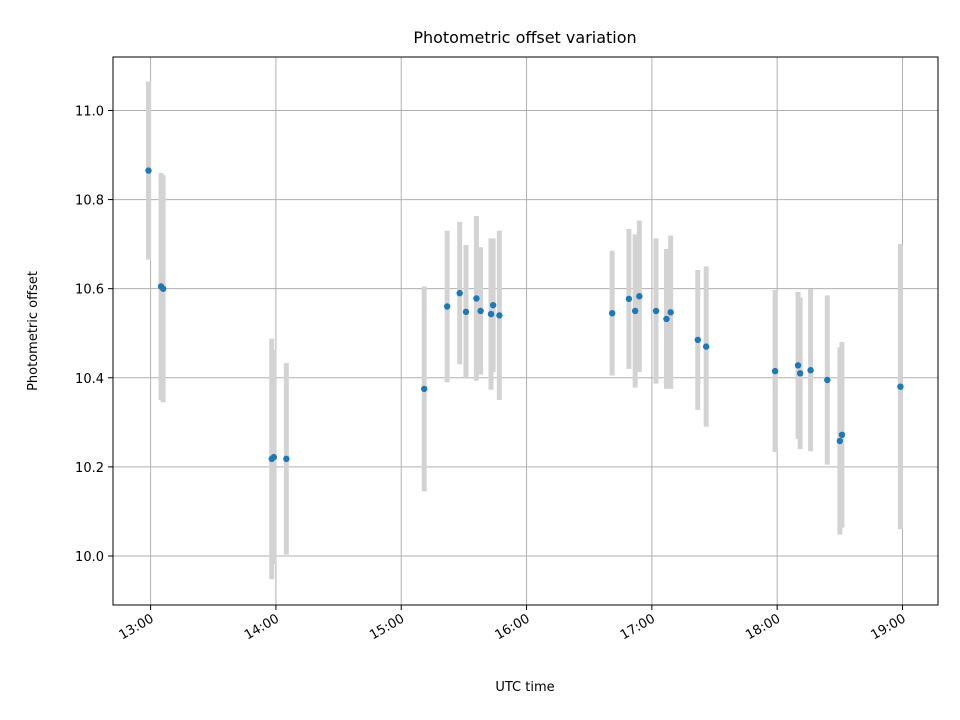 This screenshot has width=960, height=720. I want to click on y-tick-layer: 10.0 10.2 10.4 10.6 10.8 11.0, so click(94, 334).